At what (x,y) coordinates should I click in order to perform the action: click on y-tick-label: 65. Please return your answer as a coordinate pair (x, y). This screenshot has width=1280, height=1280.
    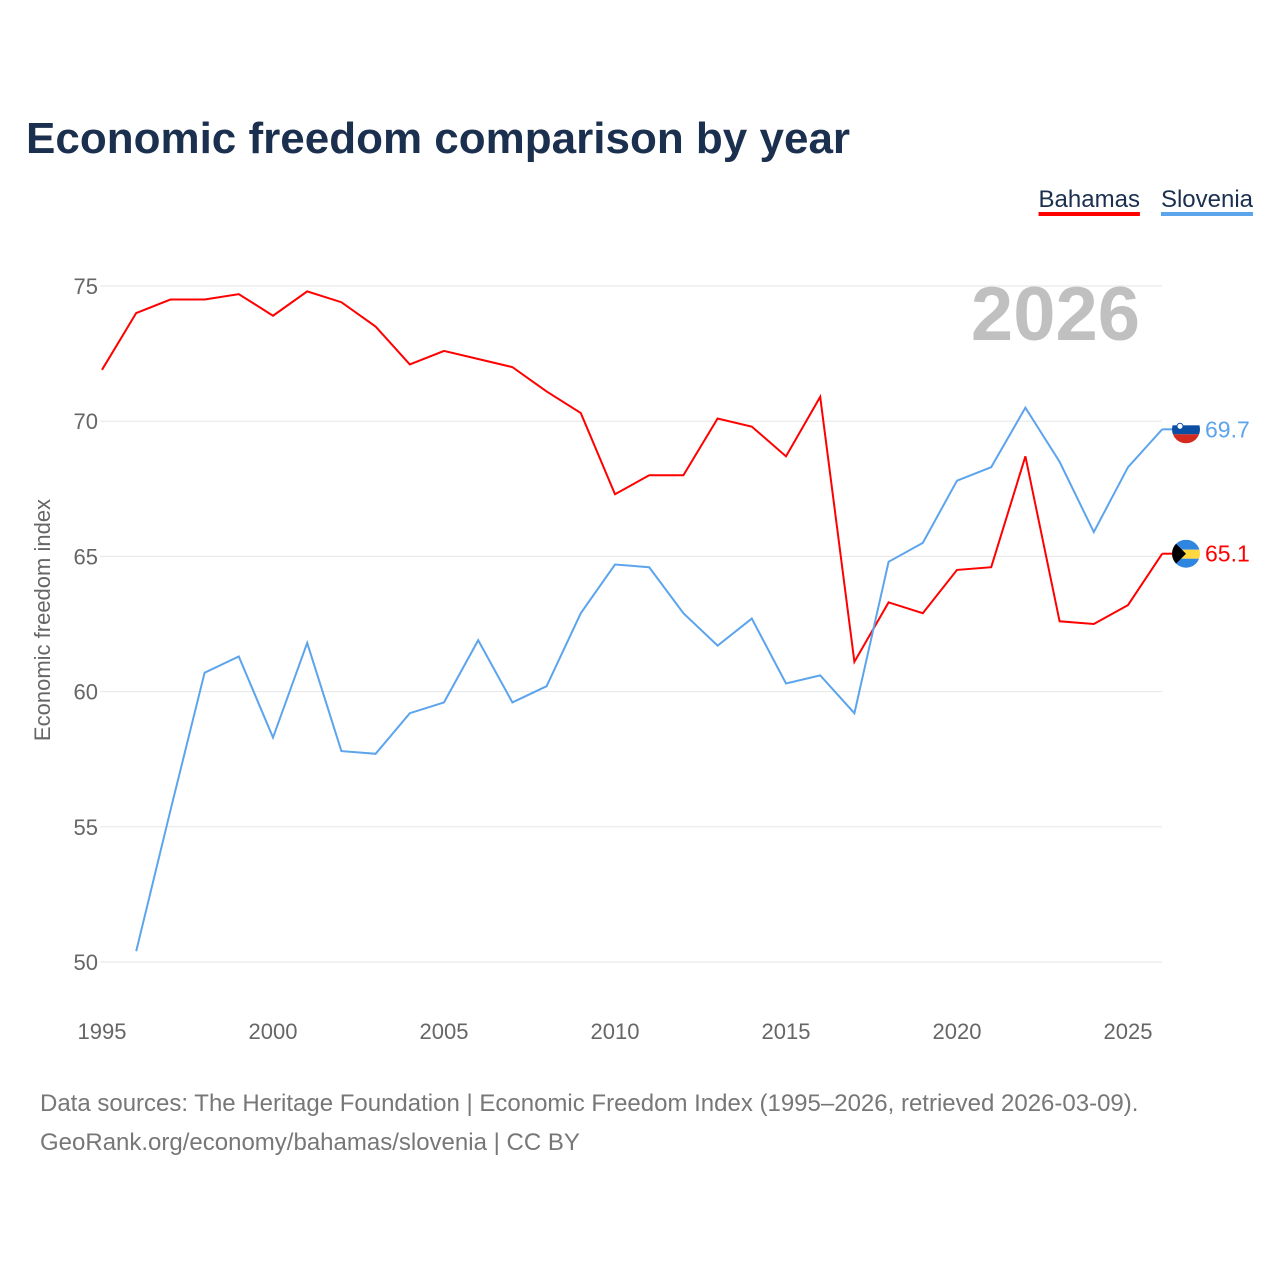
    Looking at the image, I should click on (86, 556).